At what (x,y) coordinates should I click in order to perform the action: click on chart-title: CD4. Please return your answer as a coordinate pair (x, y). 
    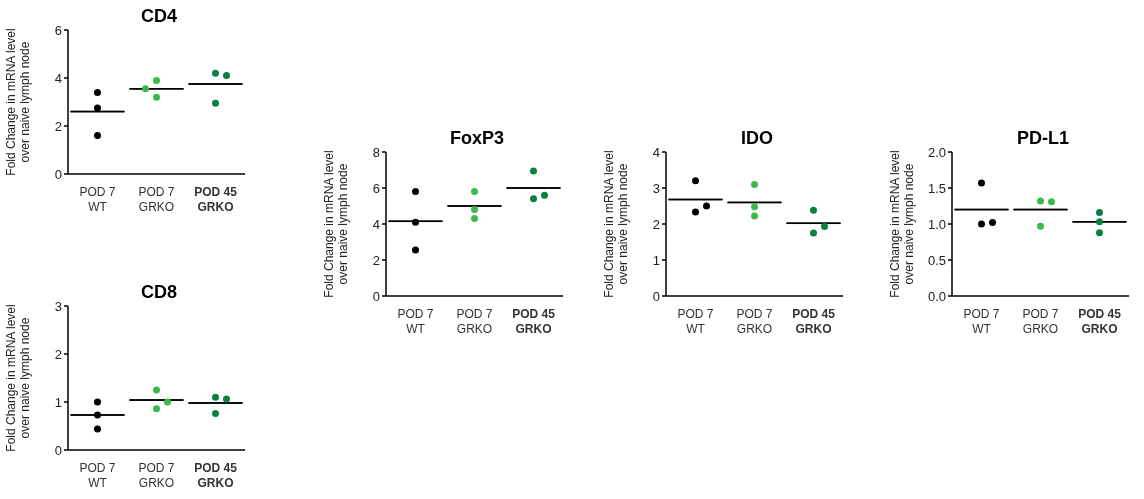
    Looking at the image, I should click on (159, 16).